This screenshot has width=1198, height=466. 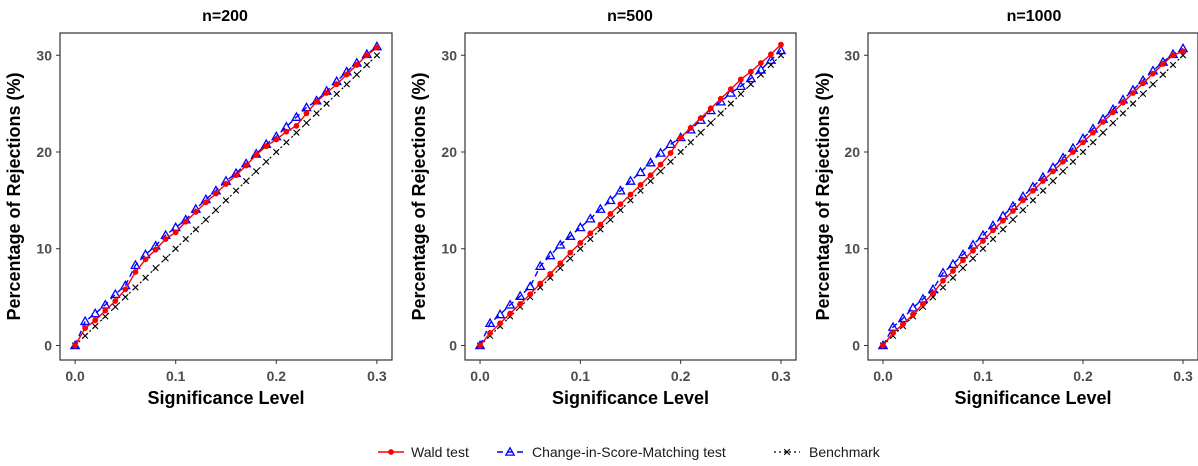 I want to click on panel-title: n=200, so click(x=225, y=16).